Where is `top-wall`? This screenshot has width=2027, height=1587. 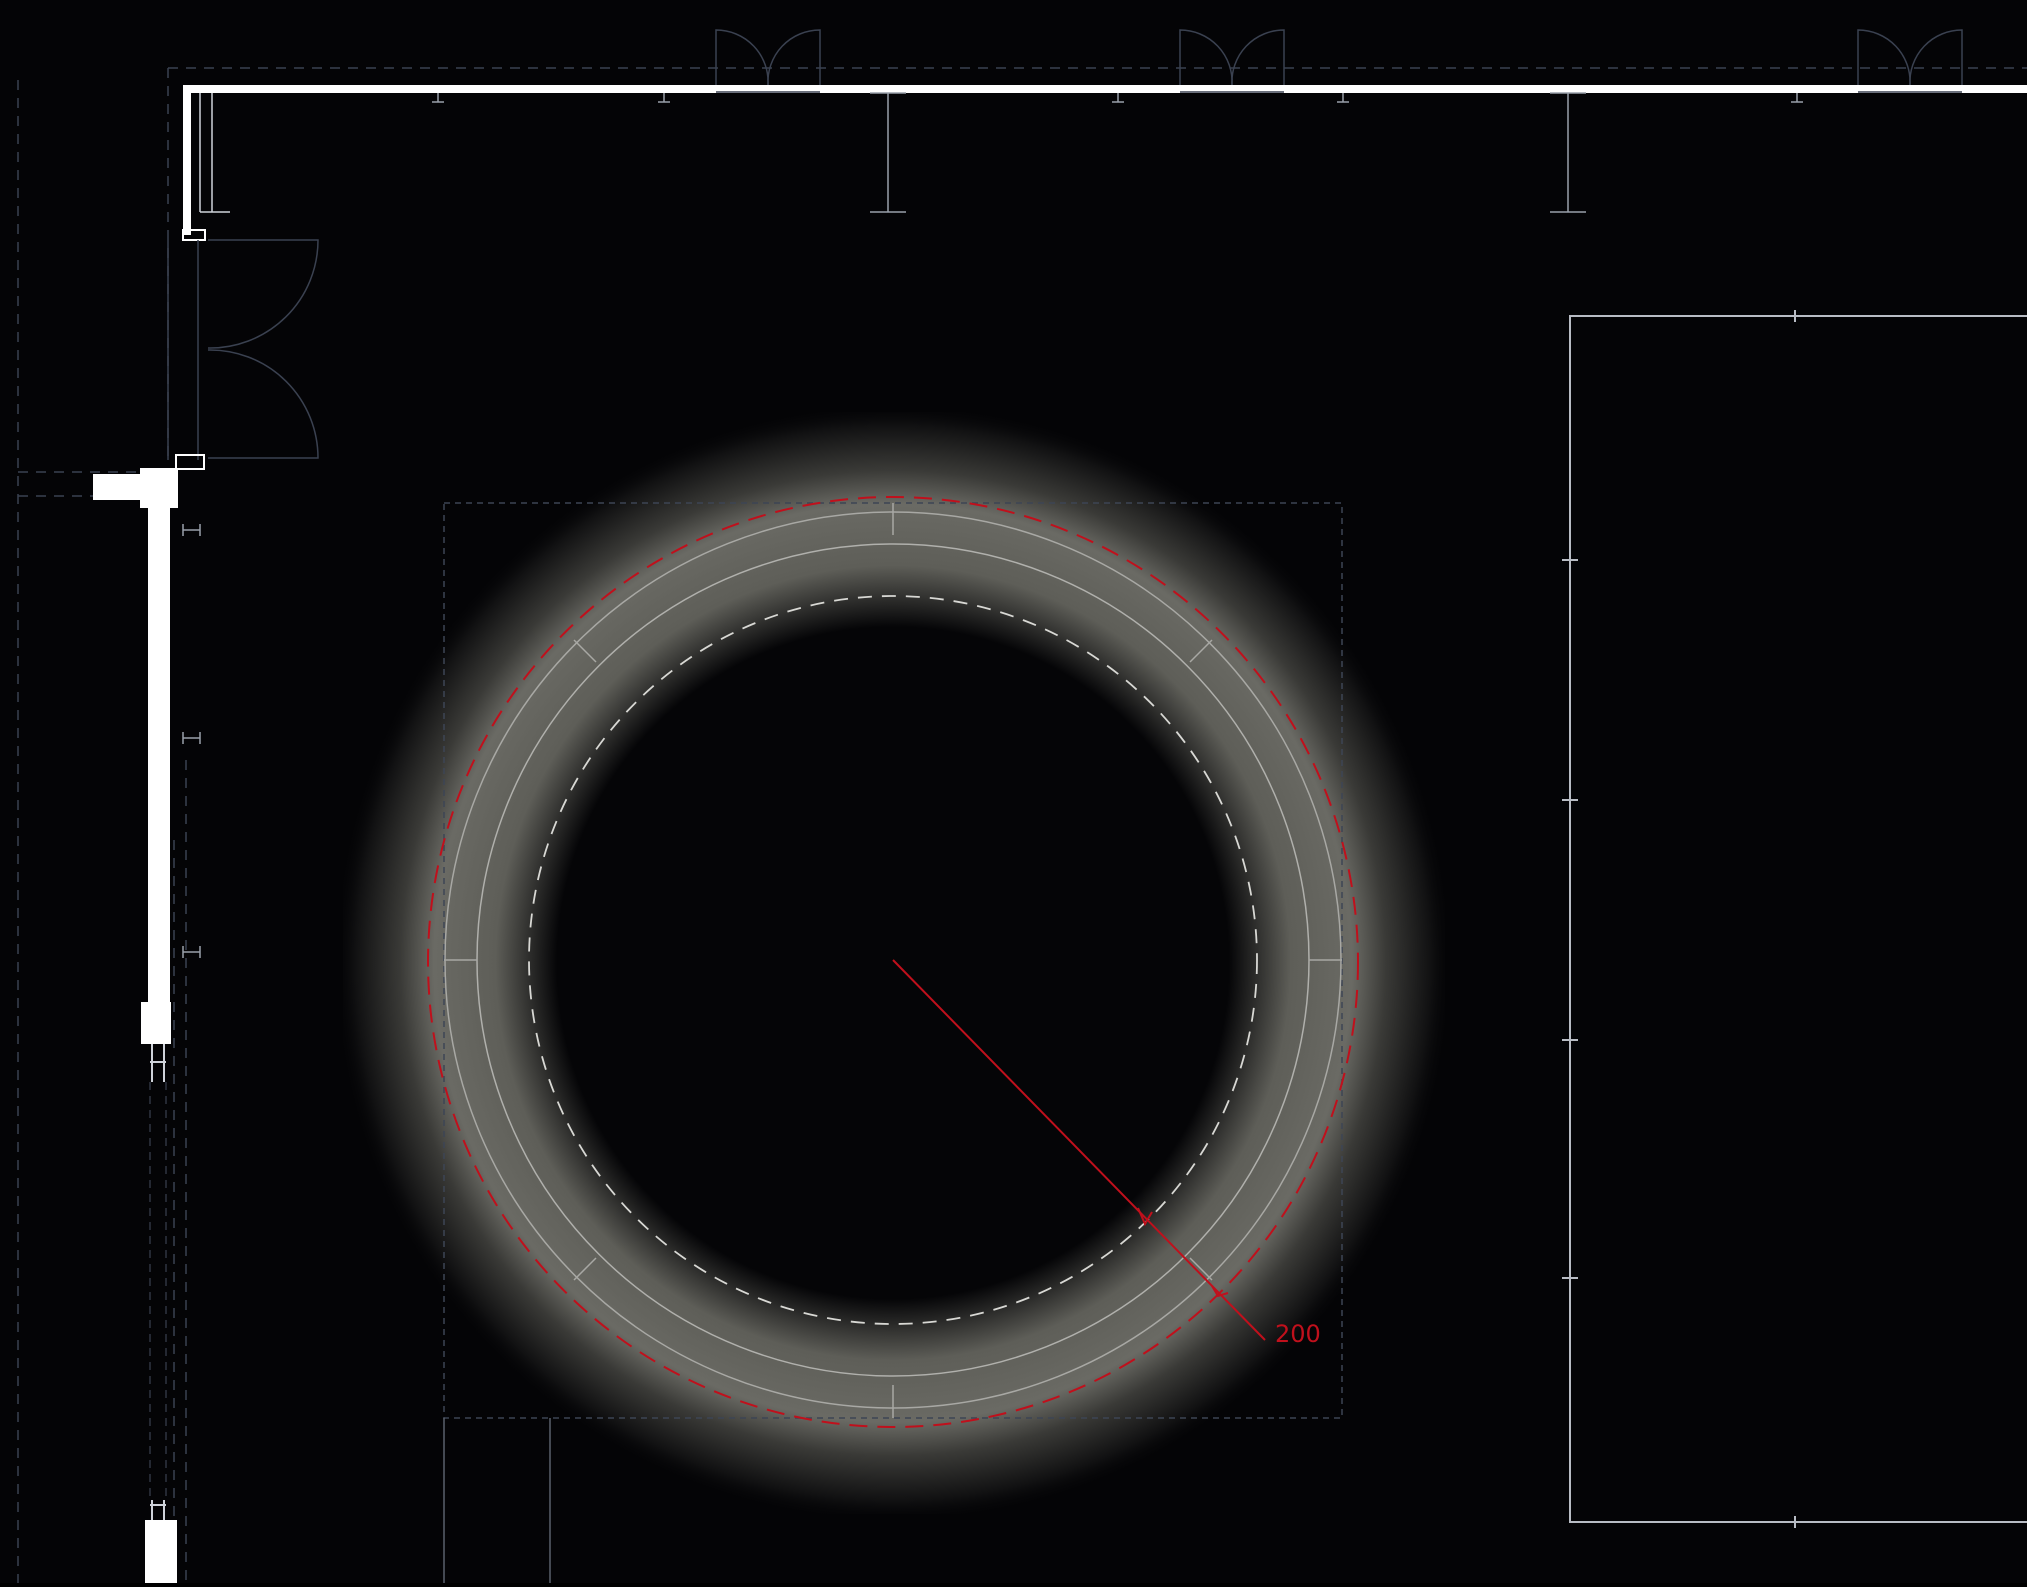
top-wall is located at coordinates (1104, 163).